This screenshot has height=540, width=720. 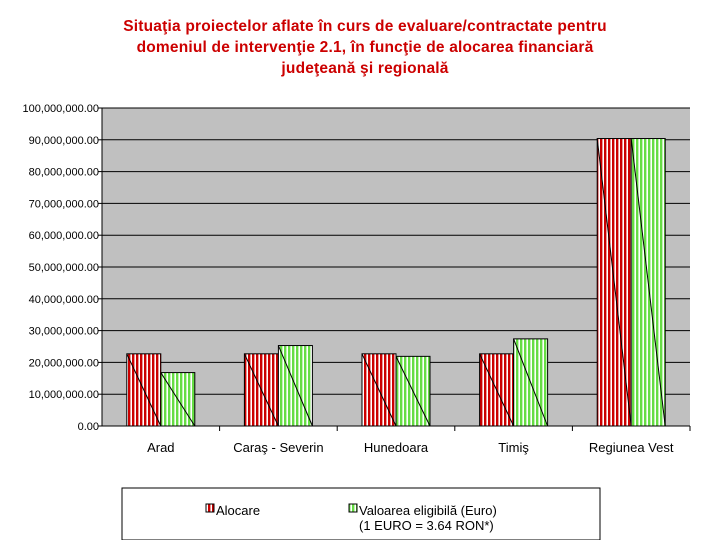 What do you see at coordinates (426, 525) in the screenshot?
I see `legend-label: (1 EURO = 3.64 RON*)` at bounding box center [426, 525].